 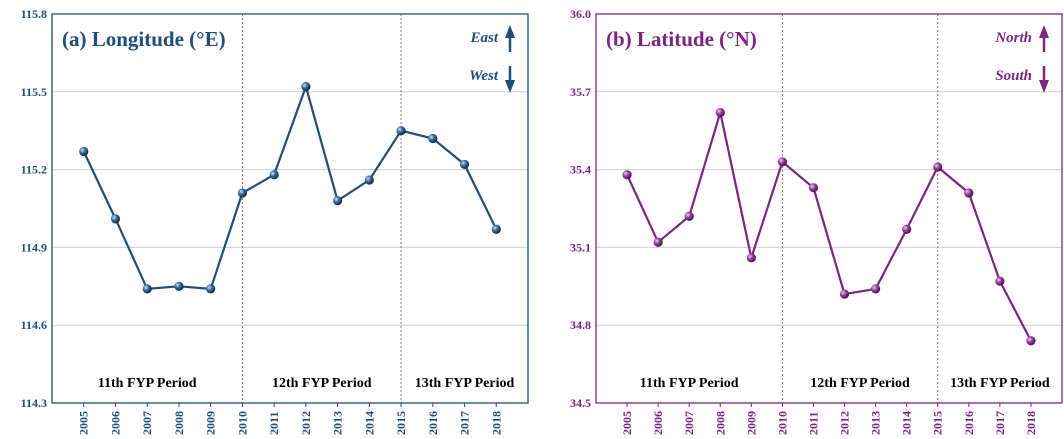 I want to click on y-tick-label: 115.8, so click(x=34, y=14).